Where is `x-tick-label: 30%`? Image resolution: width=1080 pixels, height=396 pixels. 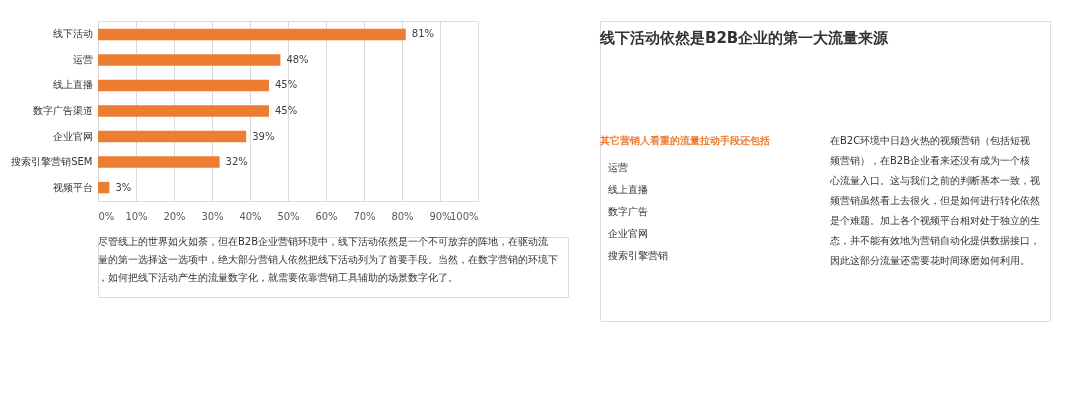
x-tick-label: 30% is located at coordinates (212, 216).